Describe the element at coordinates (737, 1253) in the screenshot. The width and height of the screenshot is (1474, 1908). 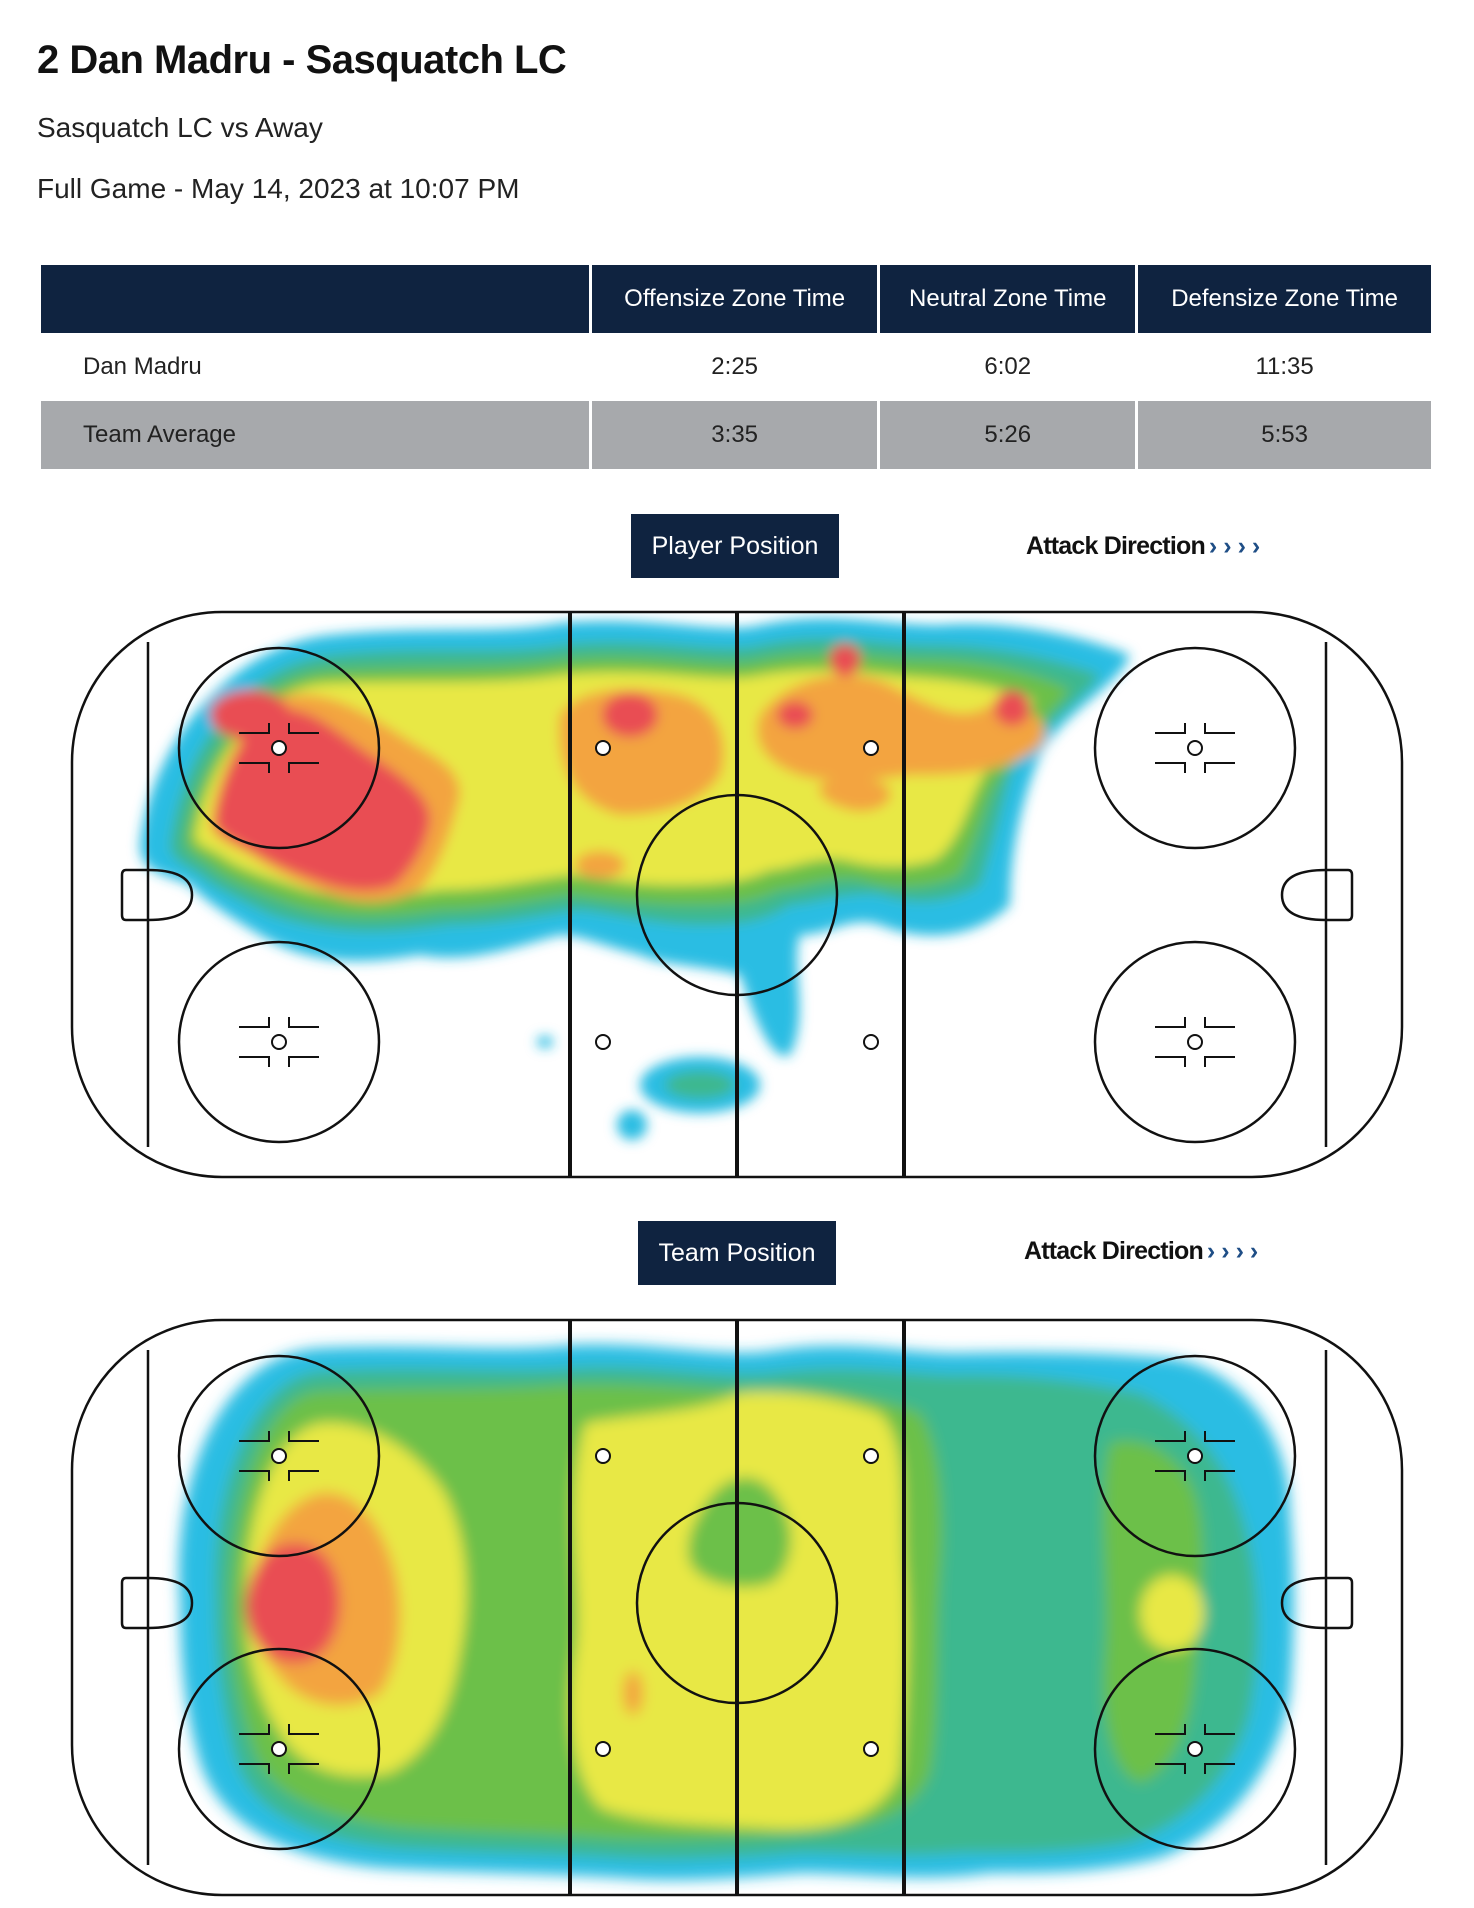
I see `team-position-label: Team Position` at that location.